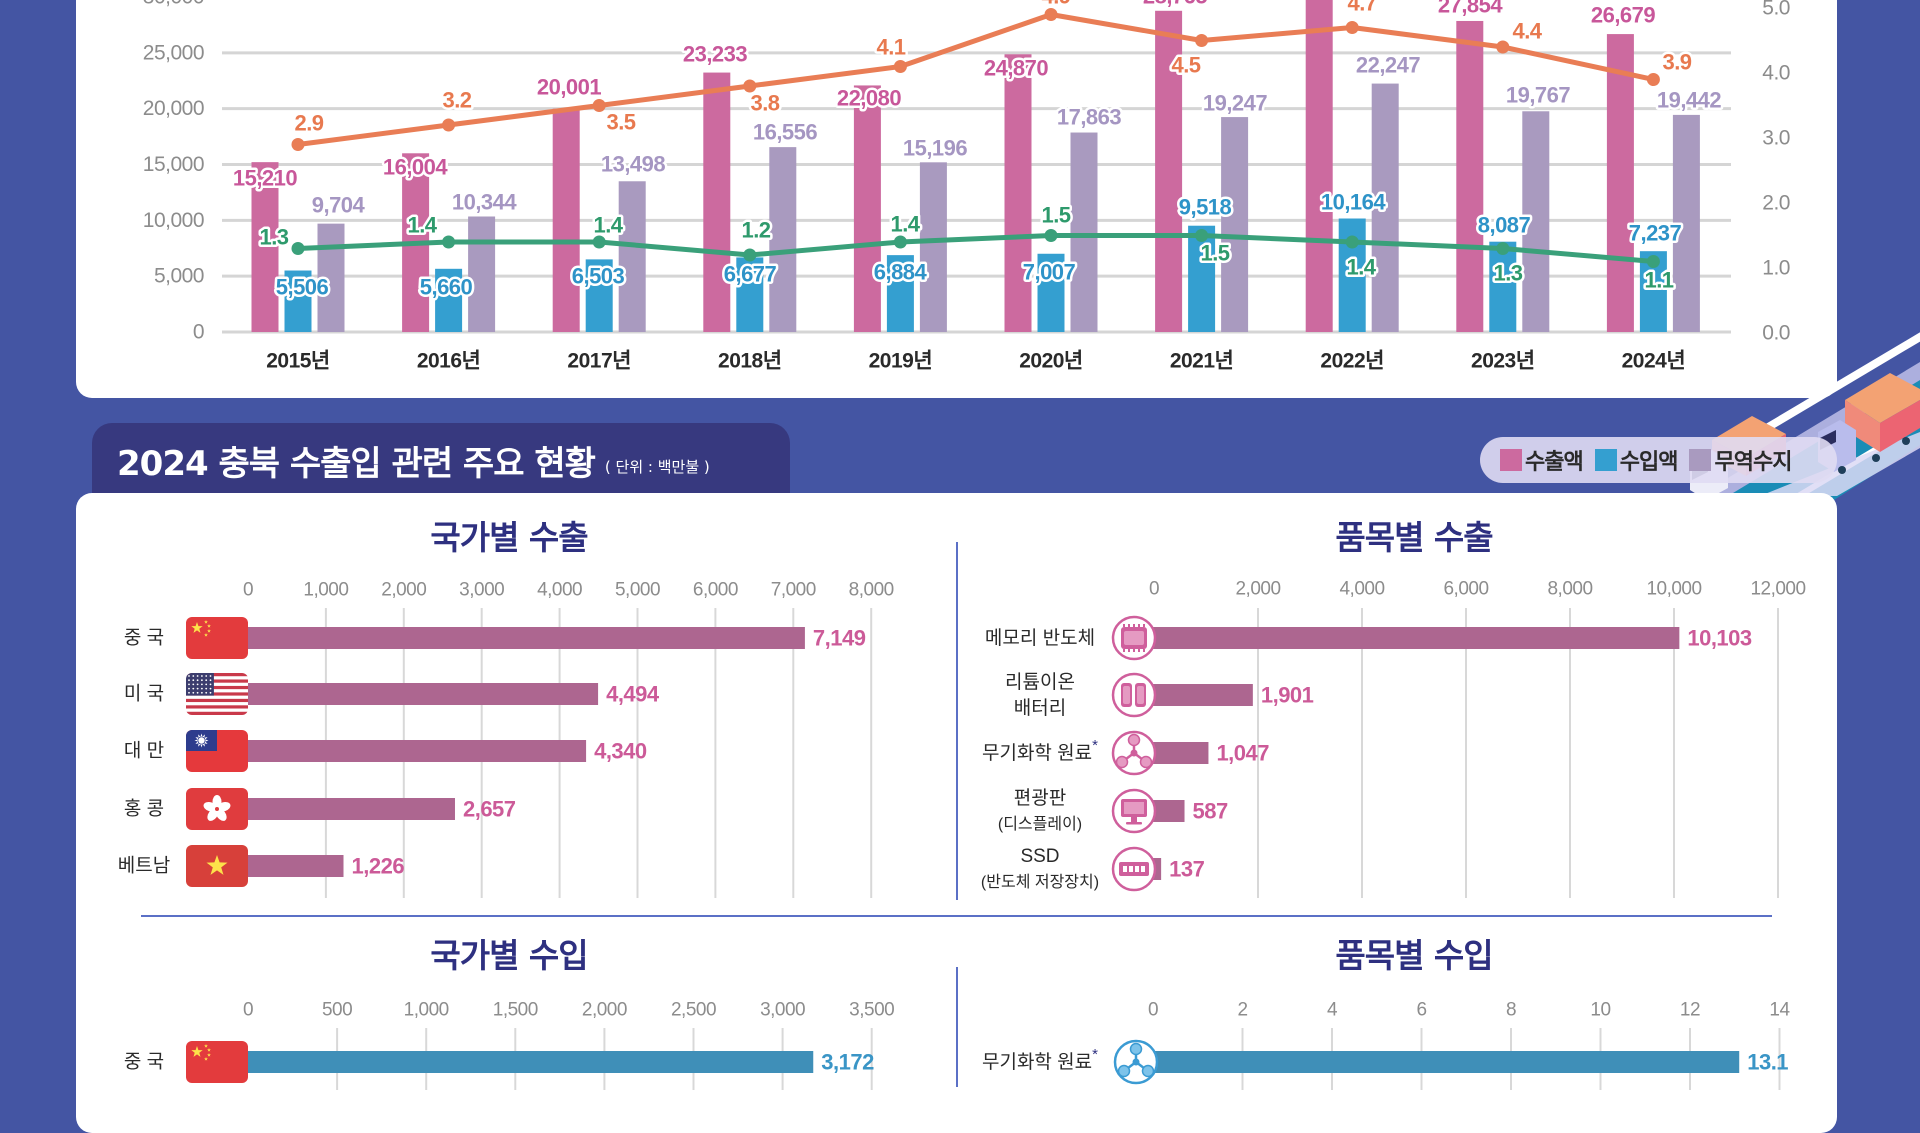  What do you see at coordinates (890, 47) in the screenshot?
I see `data-label: 4.1` at bounding box center [890, 47].